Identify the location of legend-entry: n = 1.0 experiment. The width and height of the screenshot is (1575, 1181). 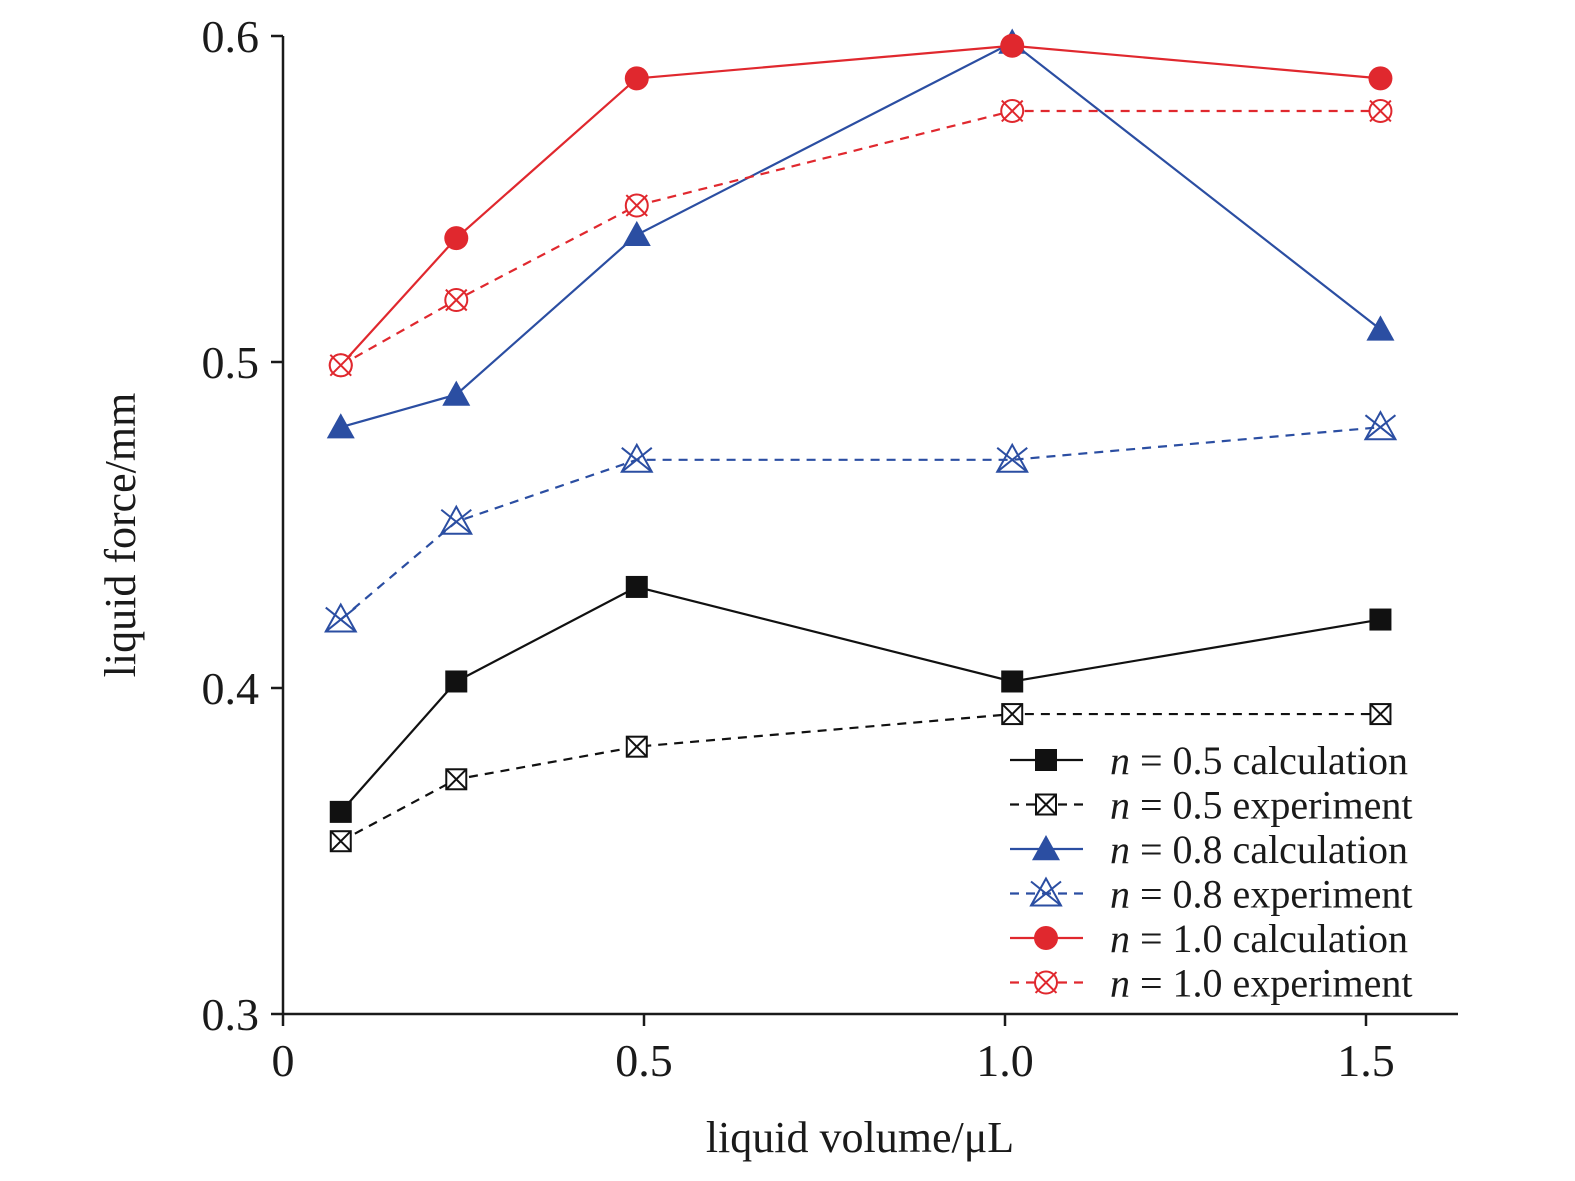
(1211, 983).